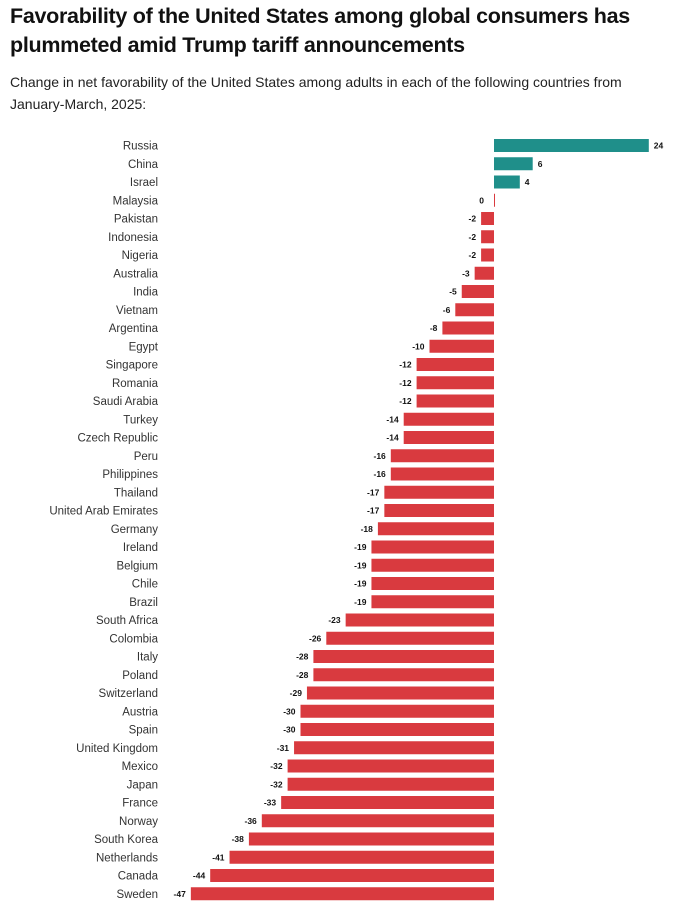 This screenshot has height=901, width=679. I want to click on value-label-indonesia: -2, so click(473, 237).